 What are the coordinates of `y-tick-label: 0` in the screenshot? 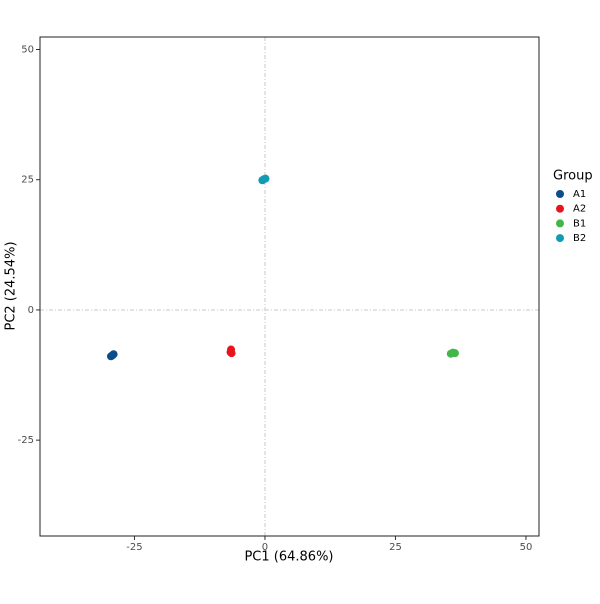 It's located at (31, 310).